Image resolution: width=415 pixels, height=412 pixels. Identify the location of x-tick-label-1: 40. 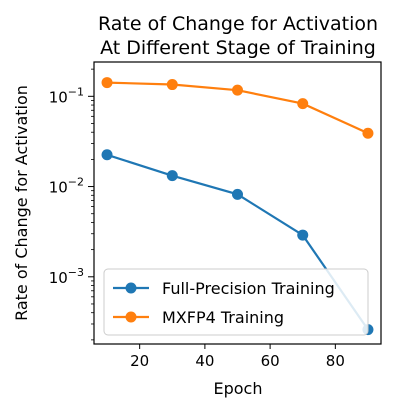
(204, 361).